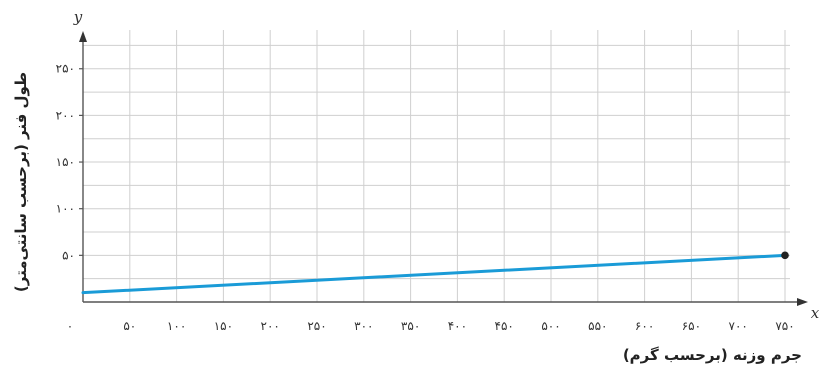 The image size is (820, 366). I want to click on x-tick-label: ۲۵۰, so click(316, 326).